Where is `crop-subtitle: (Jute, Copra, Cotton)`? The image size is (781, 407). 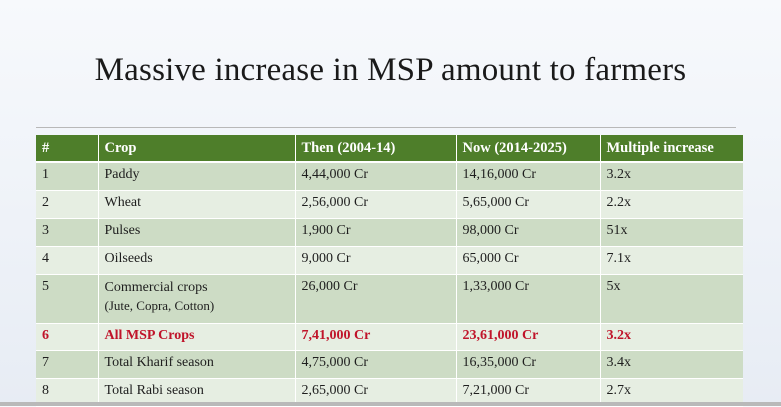
crop-subtitle: (Jute, Copra, Cotton) is located at coordinates (159, 305).